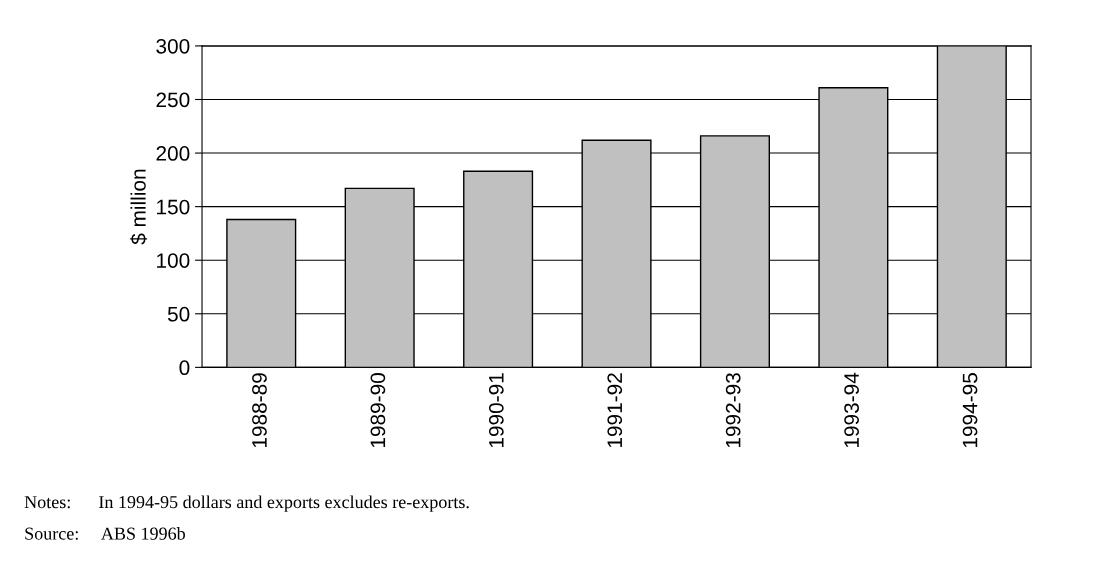  I want to click on x-tick-label: 1993-94, so click(851, 410).